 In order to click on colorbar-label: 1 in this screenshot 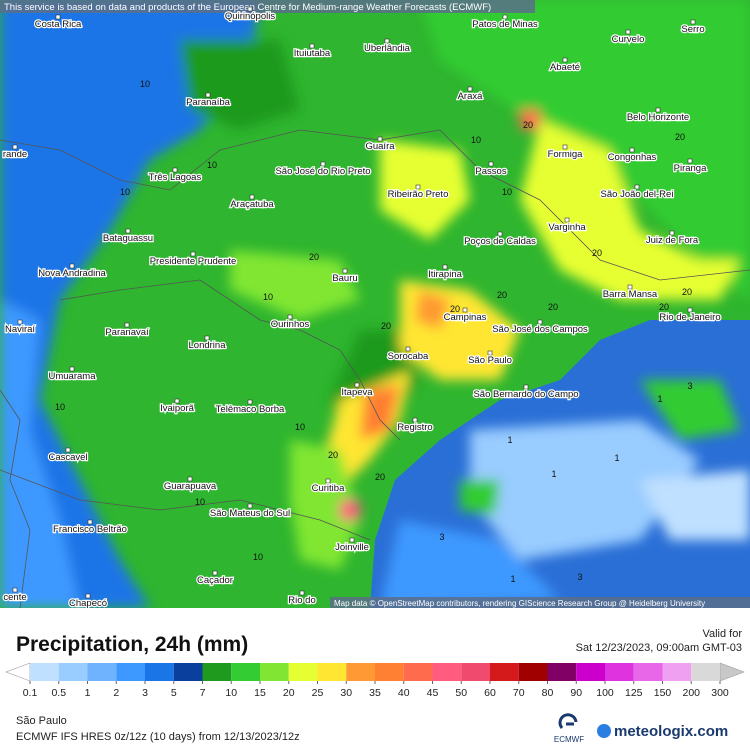, I will do `click(88, 693)`.